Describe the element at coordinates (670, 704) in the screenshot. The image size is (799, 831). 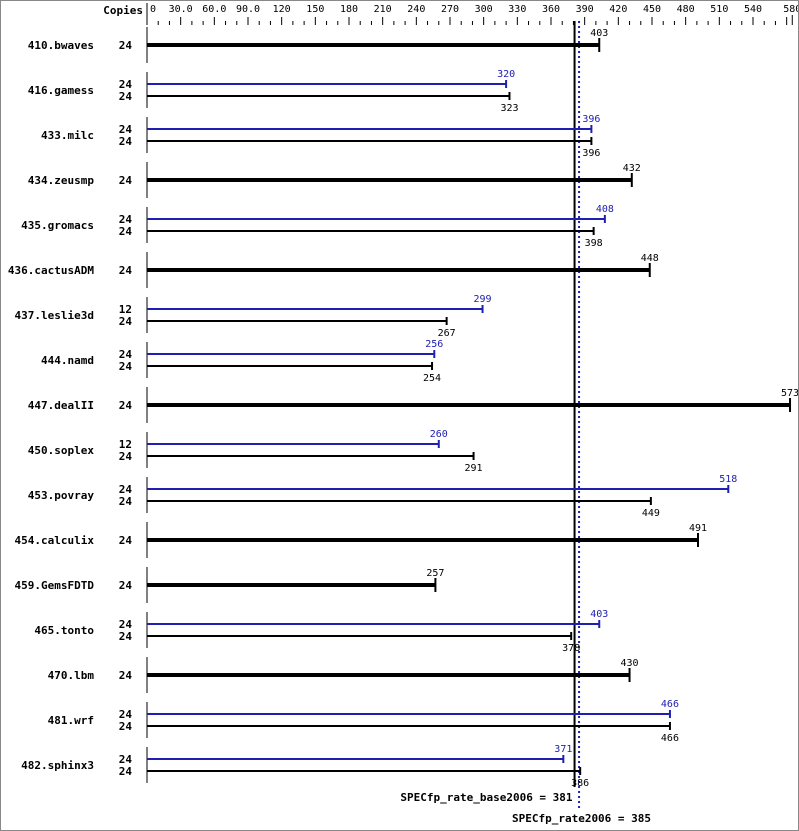
I see `peak-value: 466` at that location.